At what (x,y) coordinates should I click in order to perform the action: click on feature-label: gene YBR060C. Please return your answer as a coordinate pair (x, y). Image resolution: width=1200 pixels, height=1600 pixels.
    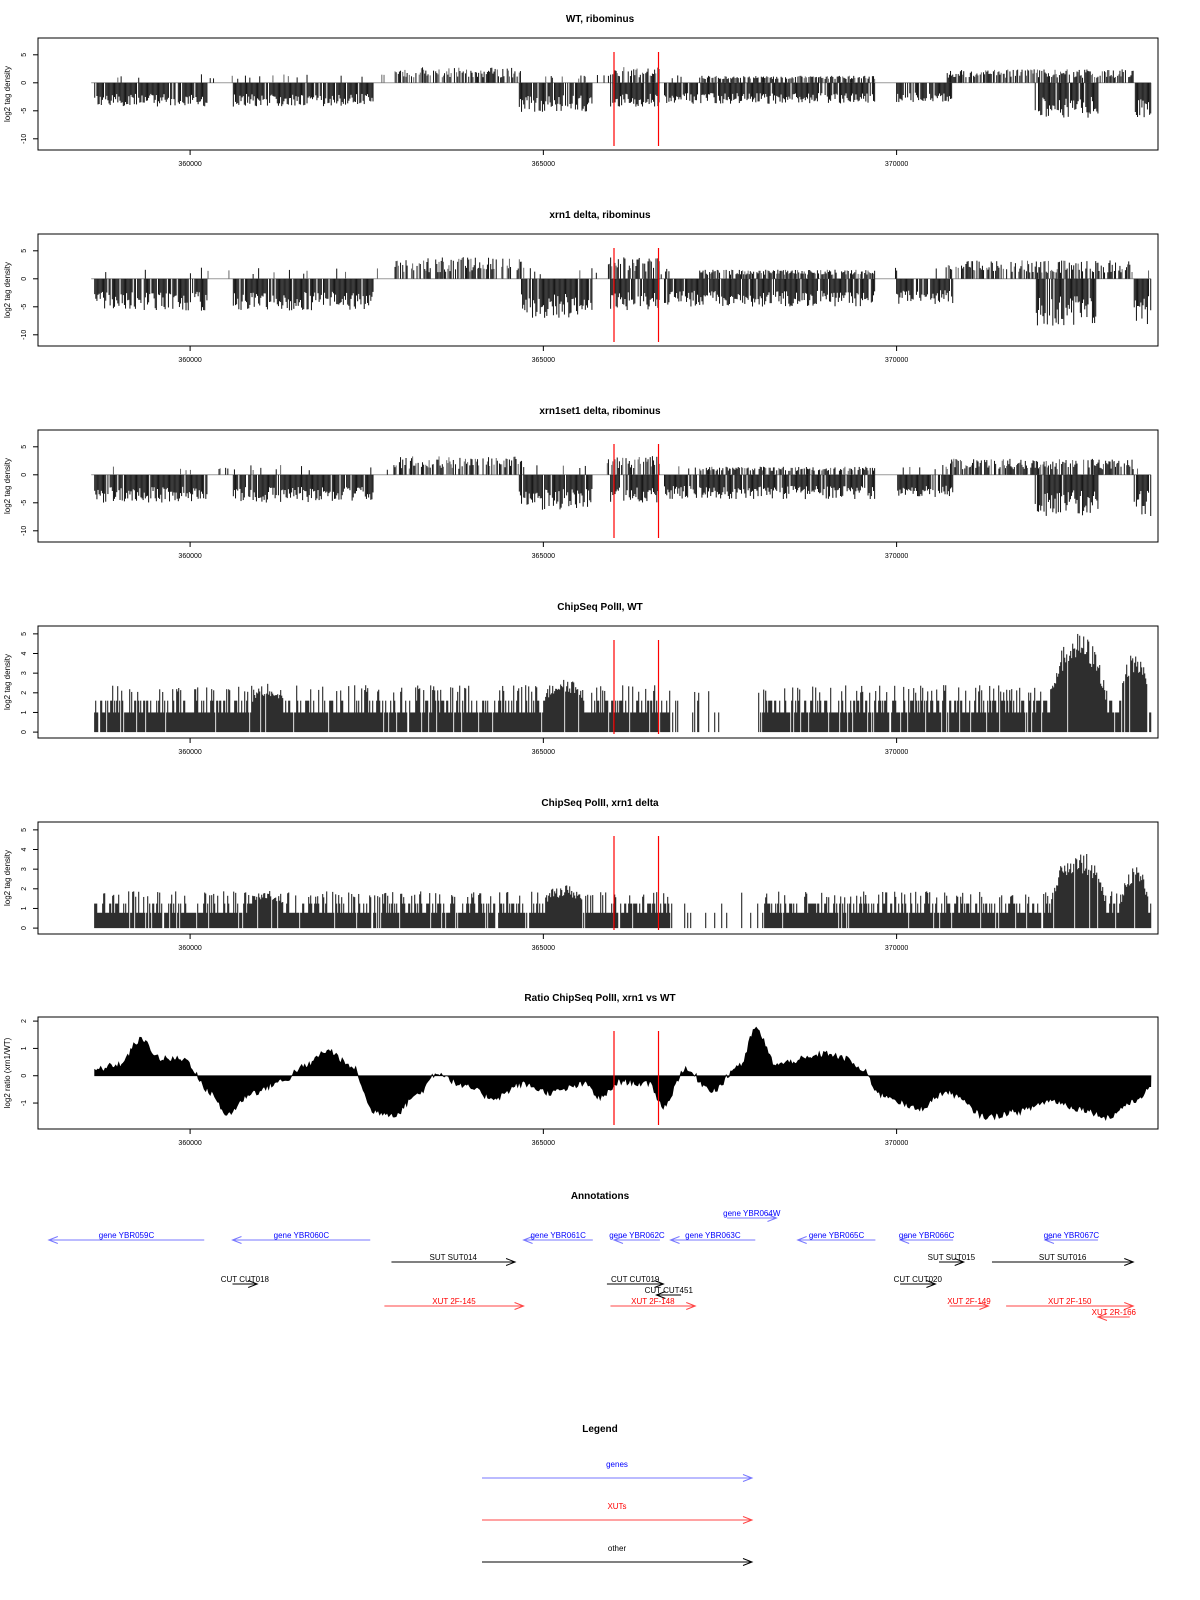
    Looking at the image, I should click on (302, 1235).